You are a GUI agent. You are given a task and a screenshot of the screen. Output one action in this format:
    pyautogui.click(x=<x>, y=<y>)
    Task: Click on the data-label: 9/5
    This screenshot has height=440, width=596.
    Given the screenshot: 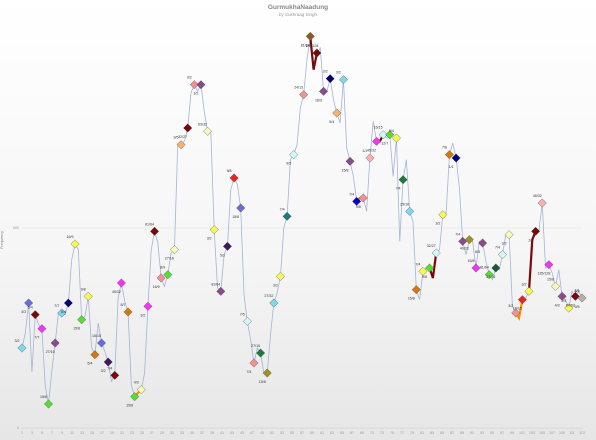 What is the action you would take?
    pyautogui.click(x=288, y=164)
    